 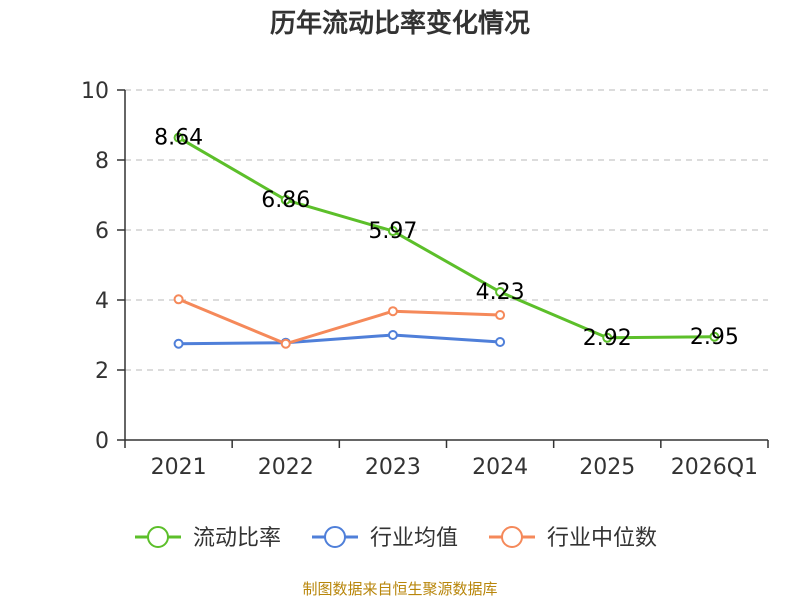 I want to click on legend-item: 行业中位数, so click(x=573, y=538).